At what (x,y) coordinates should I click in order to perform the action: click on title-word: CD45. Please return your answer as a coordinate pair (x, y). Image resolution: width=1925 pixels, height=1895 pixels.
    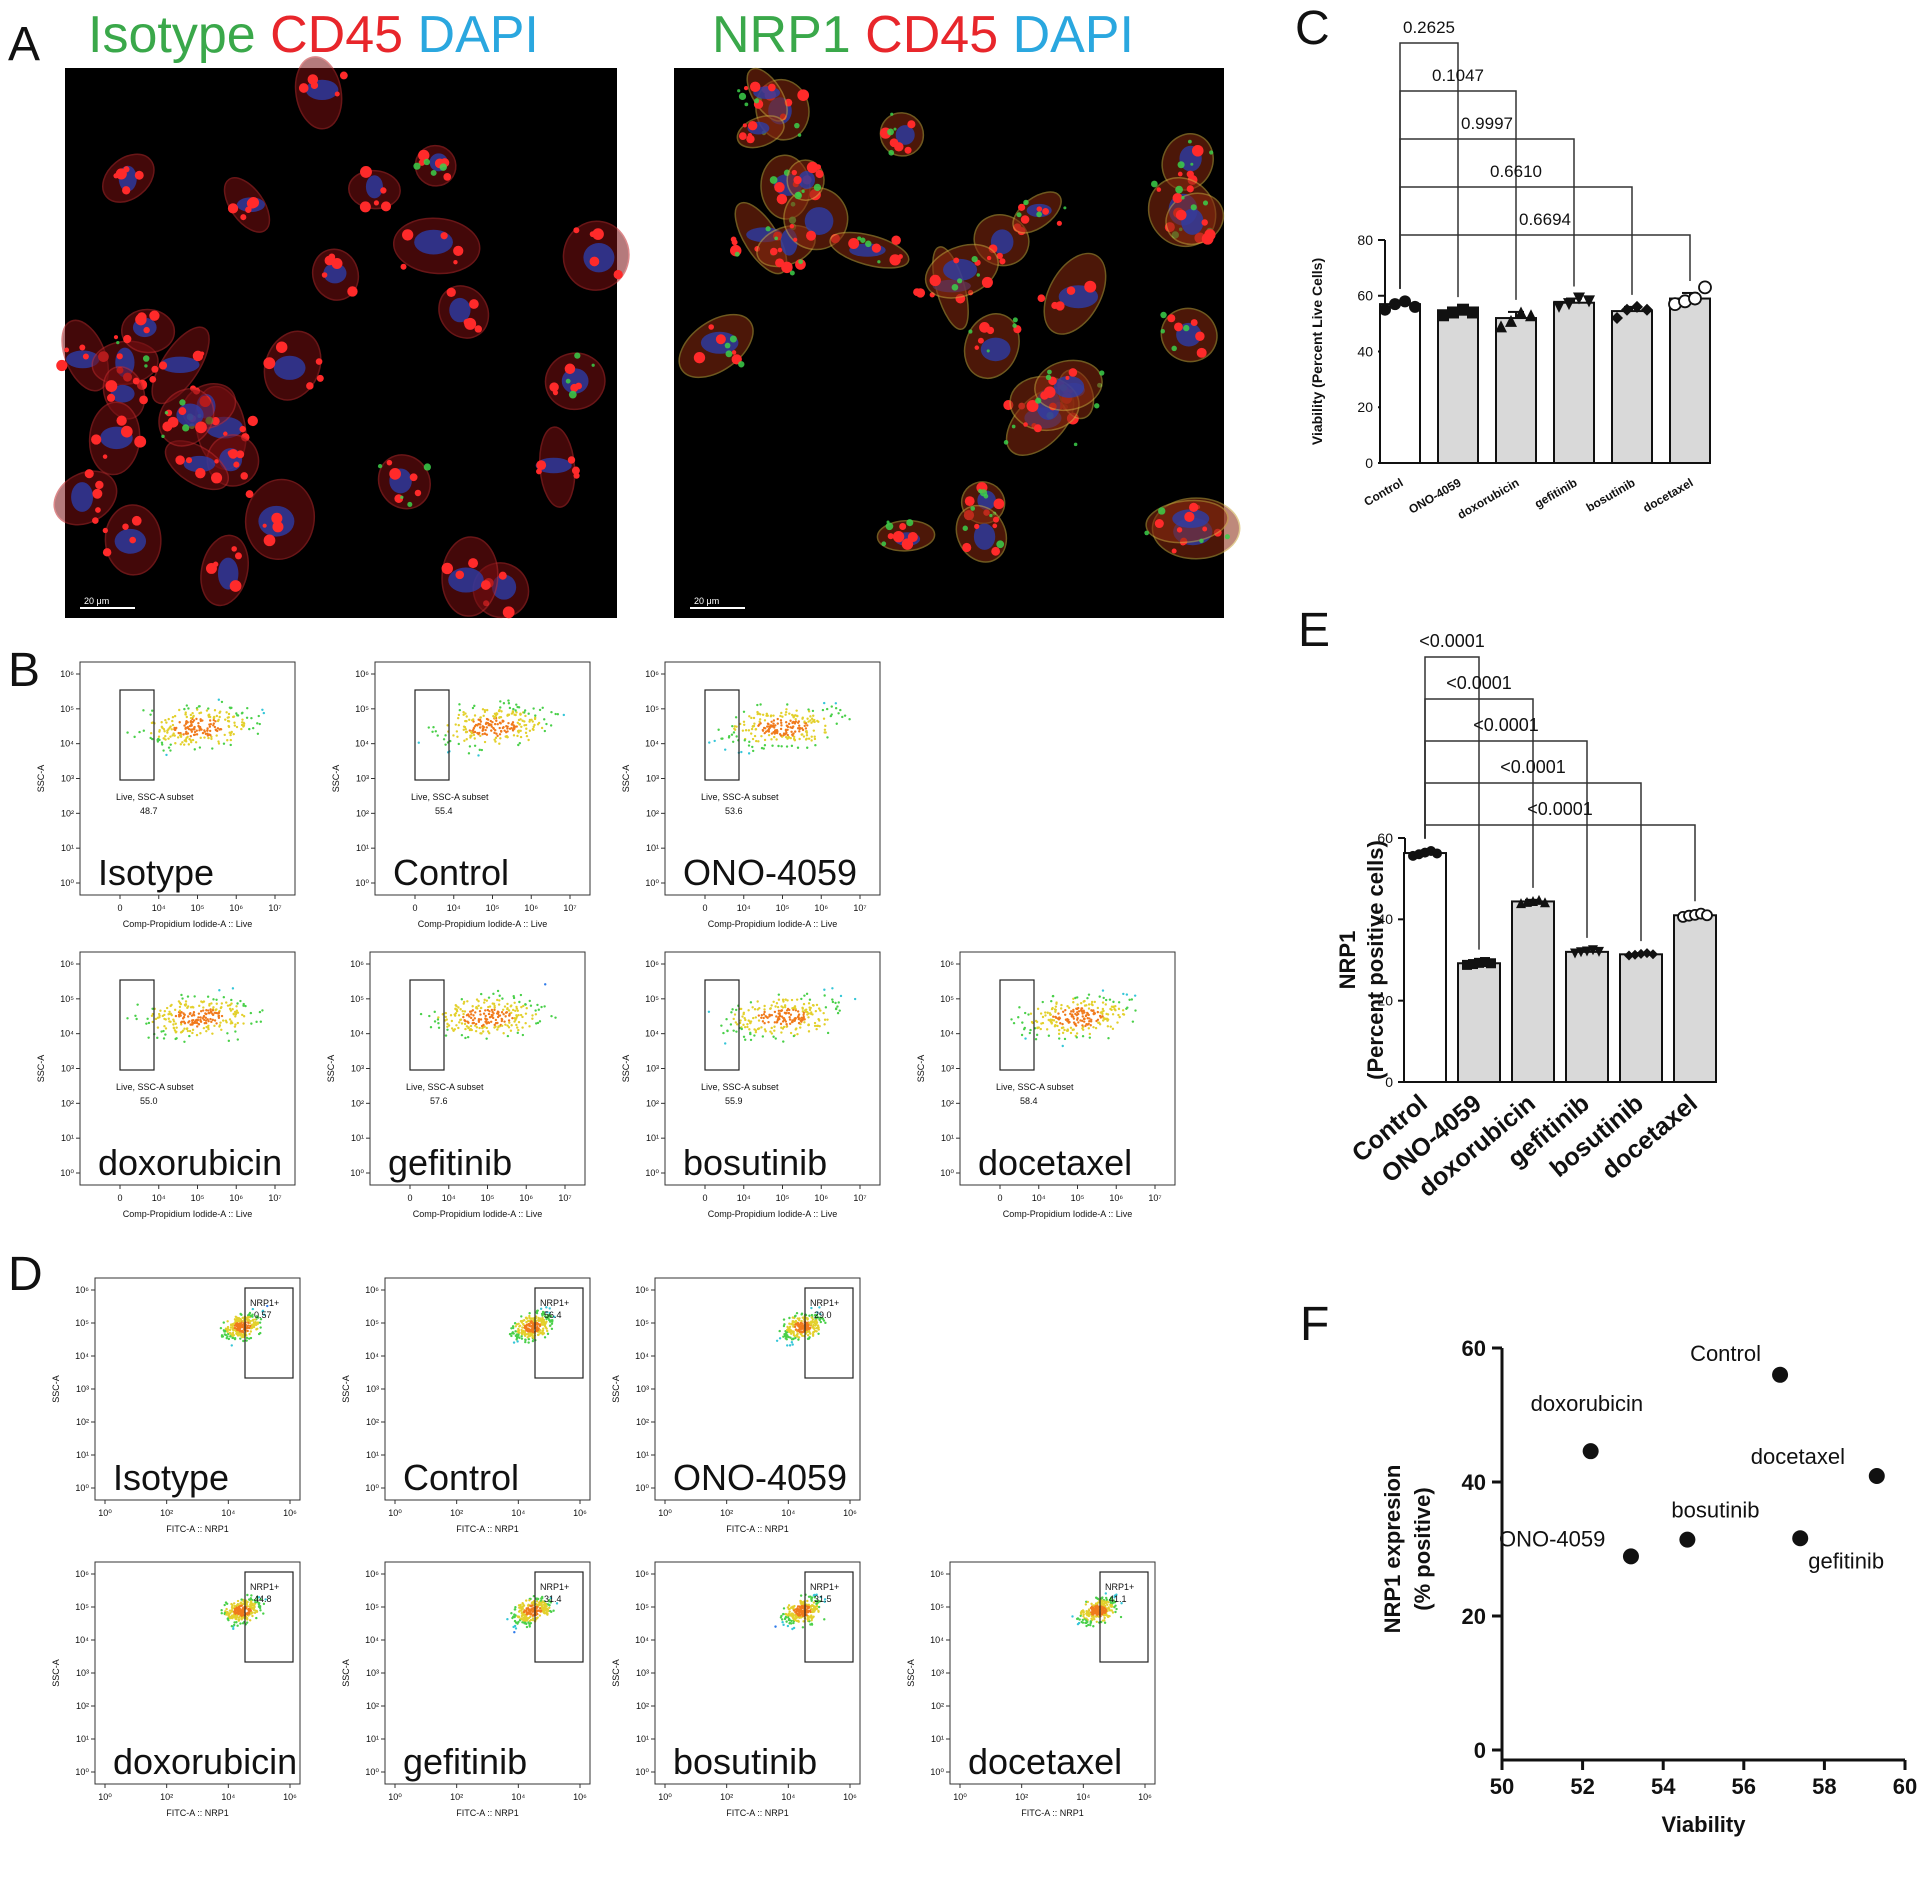
    Looking at the image, I should click on (924, 35).